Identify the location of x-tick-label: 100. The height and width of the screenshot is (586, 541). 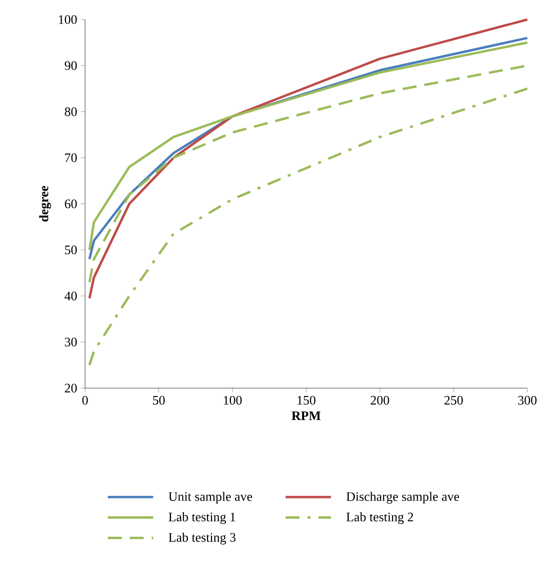
(233, 400).